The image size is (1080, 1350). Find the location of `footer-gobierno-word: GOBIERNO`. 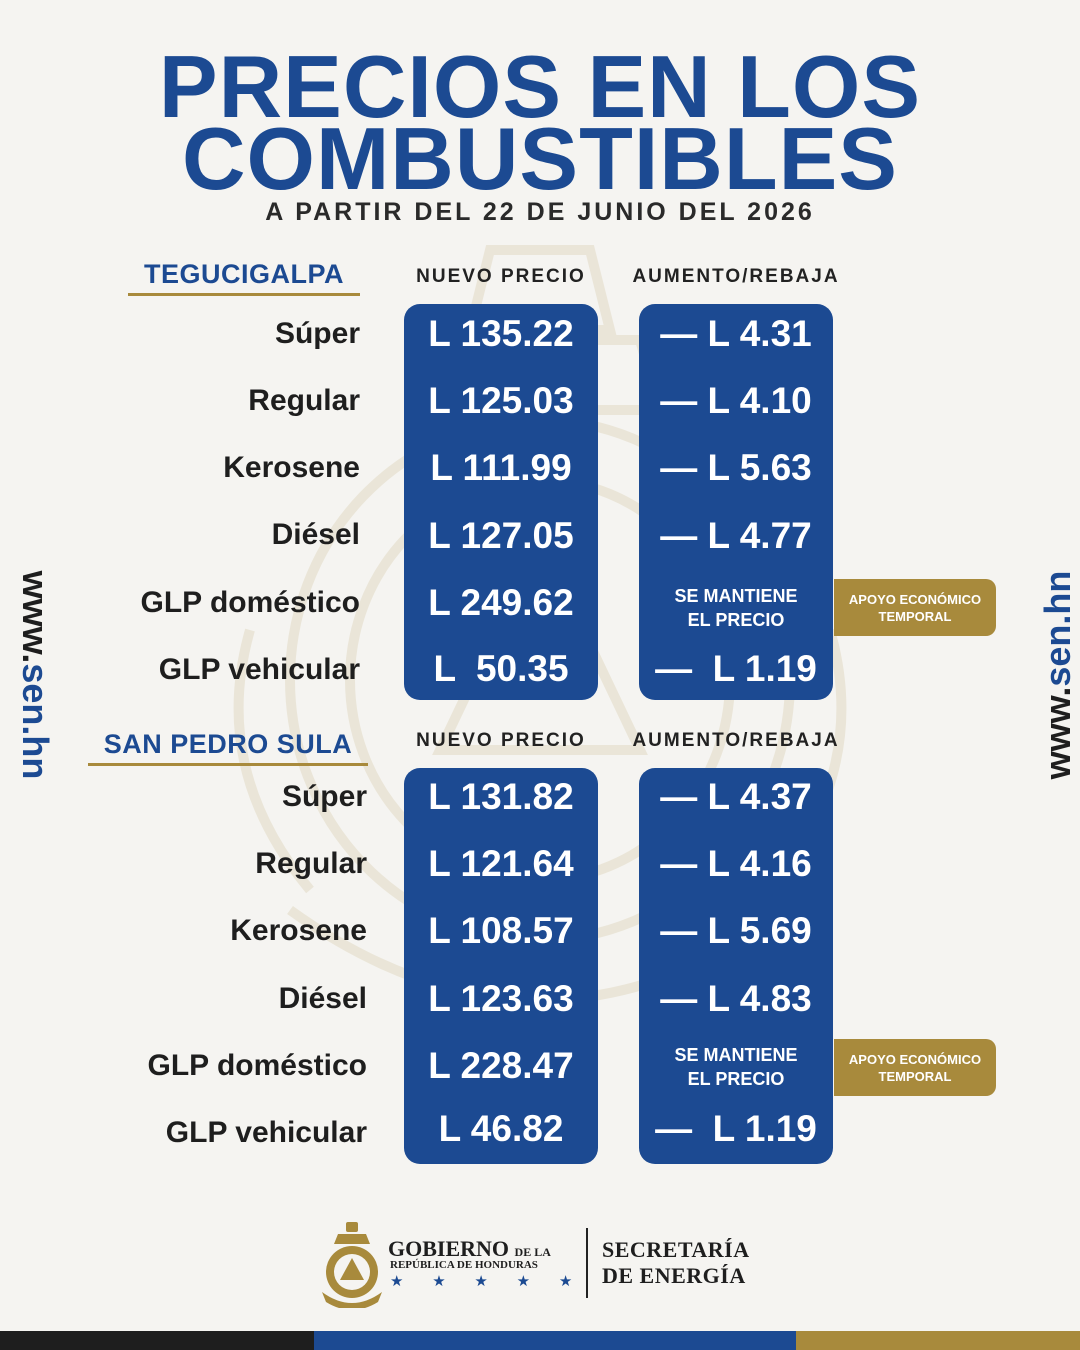

footer-gobierno-word: GOBIERNO is located at coordinates (449, 1248).